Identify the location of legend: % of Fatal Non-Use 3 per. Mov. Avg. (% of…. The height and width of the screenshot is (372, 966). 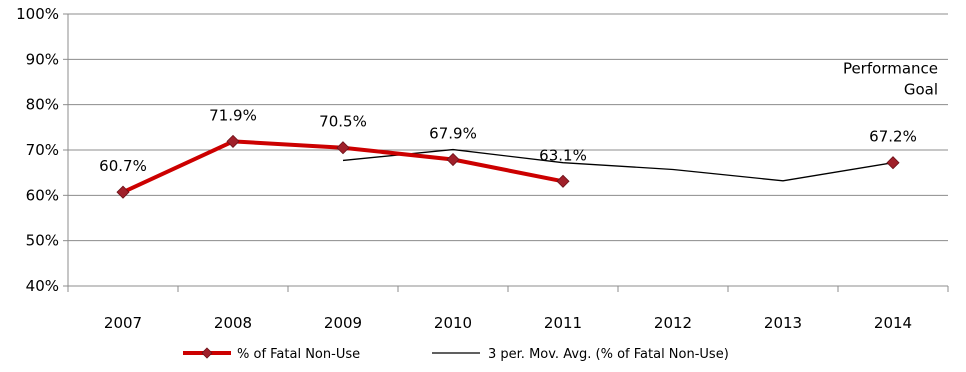
(456, 354).